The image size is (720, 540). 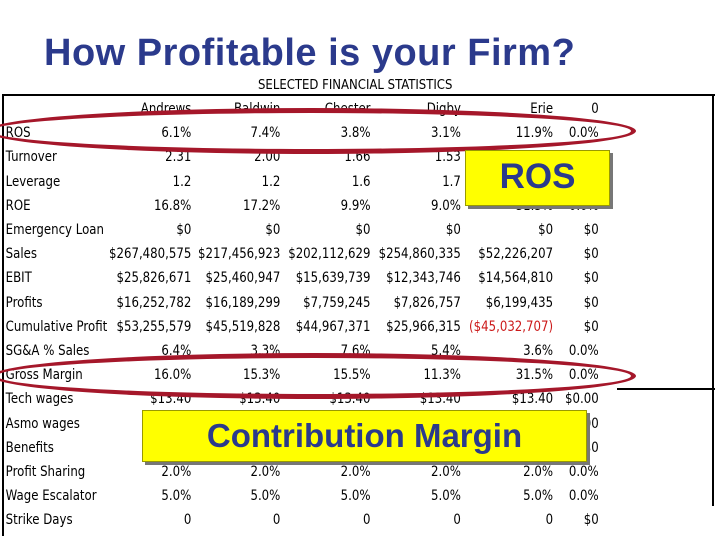 I want to click on table-cell: 15.3%, so click(x=261, y=375).